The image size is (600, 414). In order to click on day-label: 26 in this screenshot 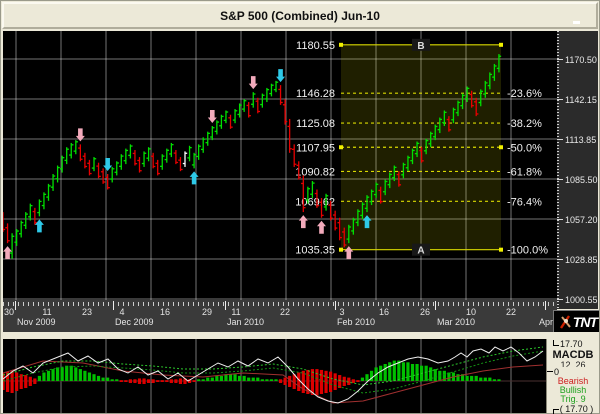, I will do `click(425, 312)`.